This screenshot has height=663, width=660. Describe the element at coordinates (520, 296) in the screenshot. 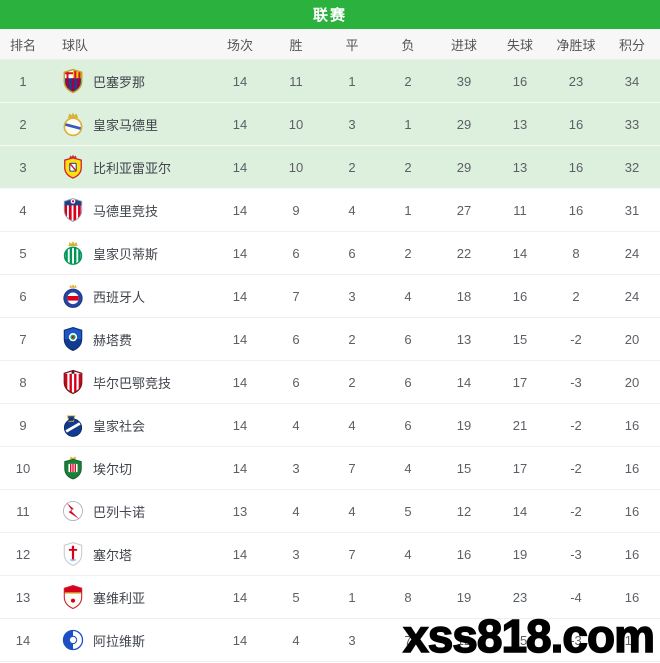

I see `goals-against-cell: 16` at that location.